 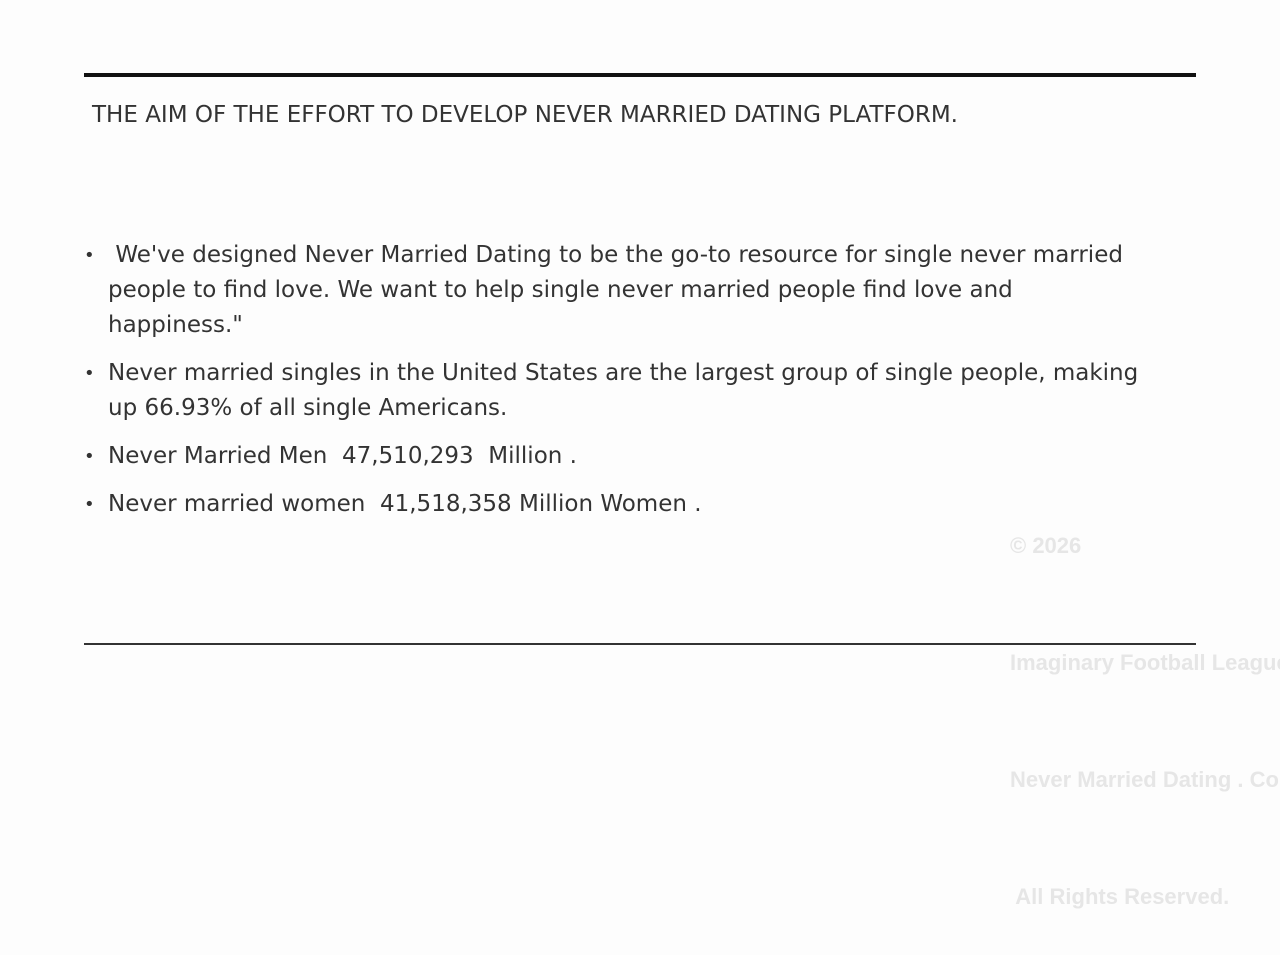 What do you see at coordinates (1120, 896) in the screenshot?
I see `watermark-line: All Rights Reserved.` at bounding box center [1120, 896].